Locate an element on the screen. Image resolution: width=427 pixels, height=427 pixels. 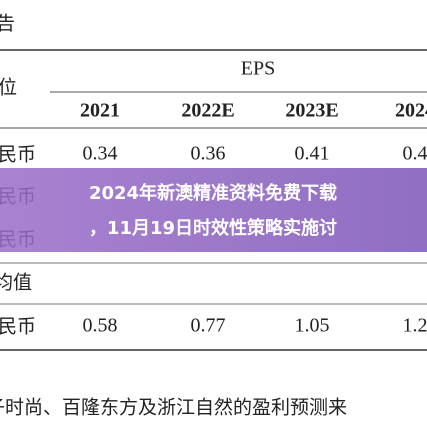
banner-text: ，11月19日时效性策略实施讨 is located at coordinates (213, 228).